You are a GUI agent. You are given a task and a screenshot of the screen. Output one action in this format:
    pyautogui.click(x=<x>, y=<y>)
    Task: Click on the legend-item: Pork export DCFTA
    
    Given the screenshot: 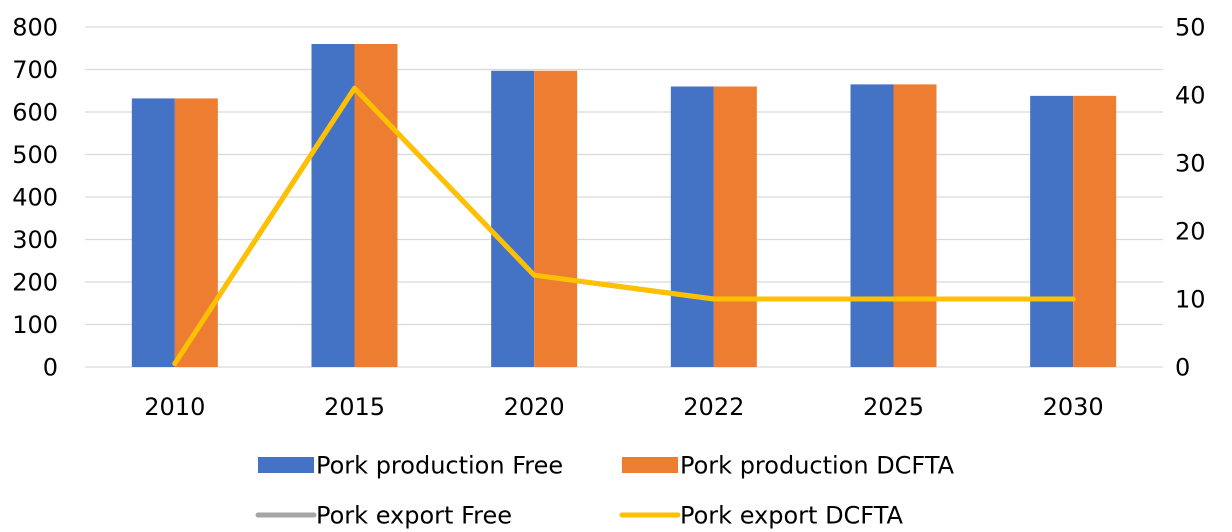 What is the action you would take?
    pyautogui.click(x=761, y=516)
    